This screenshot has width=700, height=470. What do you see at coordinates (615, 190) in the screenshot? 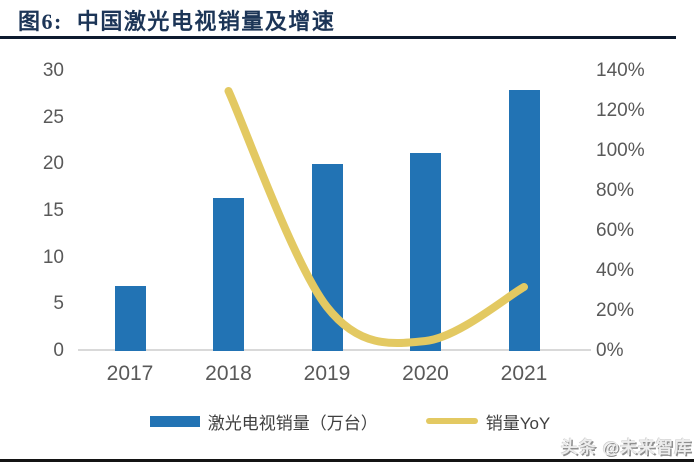
I see `right-axis-tick: 80%` at bounding box center [615, 190].